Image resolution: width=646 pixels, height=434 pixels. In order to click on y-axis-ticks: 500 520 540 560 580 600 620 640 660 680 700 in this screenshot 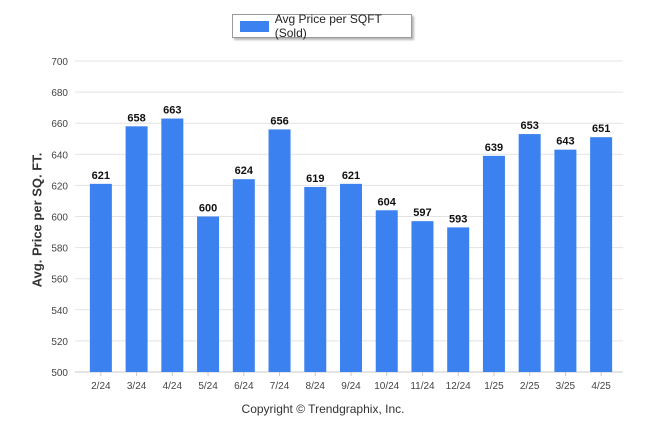, I will do `click(59, 218)`.